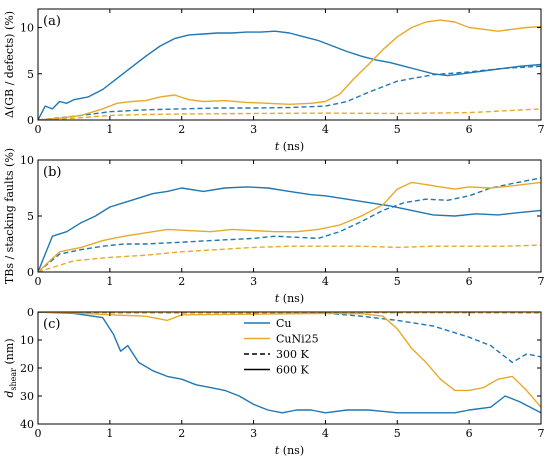  Describe the element at coordinates (9, 64) in the screenshot. I see `y-axis-label: Δ(GB / defects) (%)` at that location.